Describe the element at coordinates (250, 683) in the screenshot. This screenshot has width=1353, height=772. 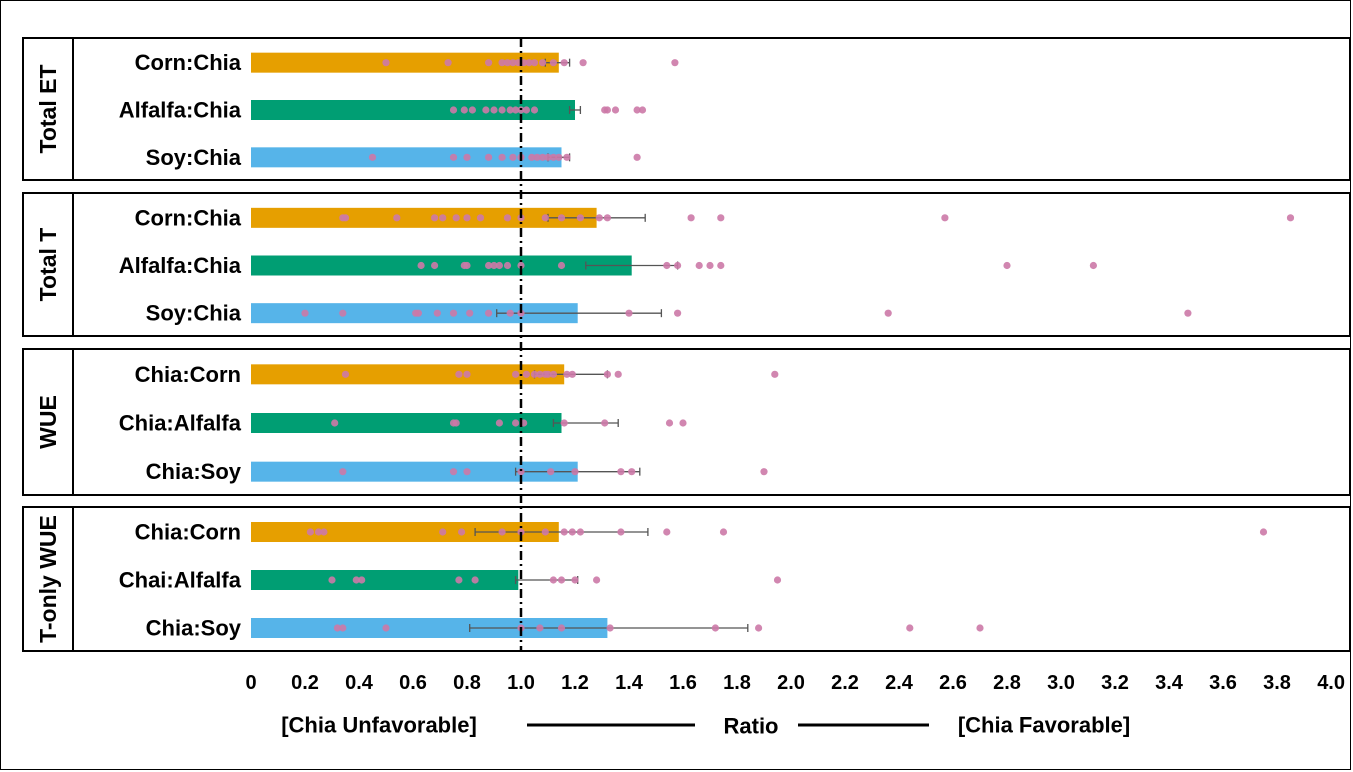
I see `x-tick-label: 0` at that location.